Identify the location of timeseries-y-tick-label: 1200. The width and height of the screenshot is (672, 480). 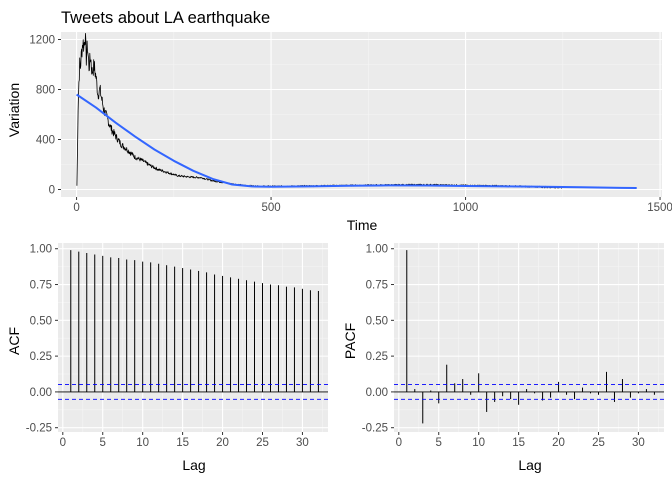
(42, 41).